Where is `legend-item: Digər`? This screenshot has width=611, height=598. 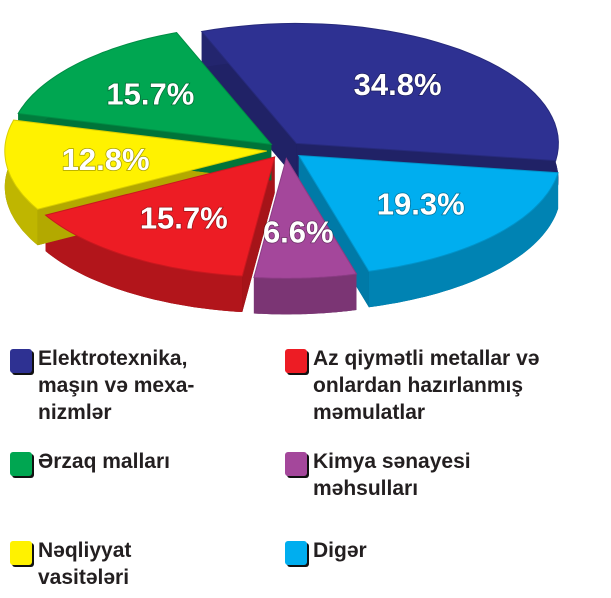 legend-item: Digər is located at coordinates (326, 551).